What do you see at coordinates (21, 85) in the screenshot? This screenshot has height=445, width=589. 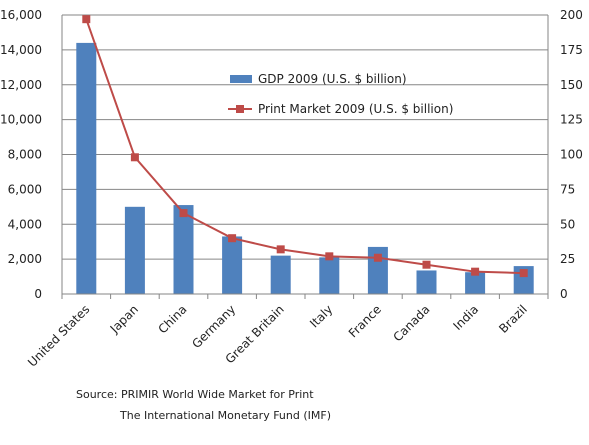 I see `left-tick-label: 12,000` at bounding box center [21, 85].